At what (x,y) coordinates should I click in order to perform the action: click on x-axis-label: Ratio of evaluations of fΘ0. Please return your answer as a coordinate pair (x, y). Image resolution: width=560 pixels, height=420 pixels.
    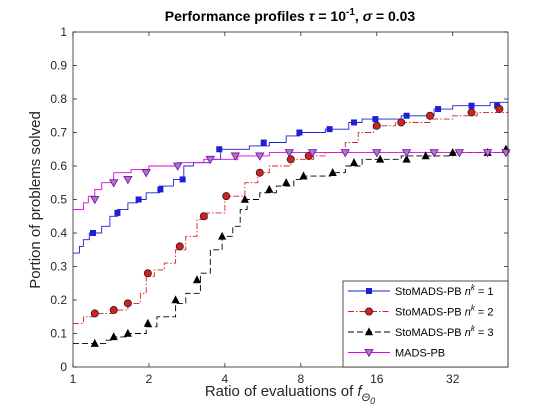
    Looking at the image, I should click on (290, 394).